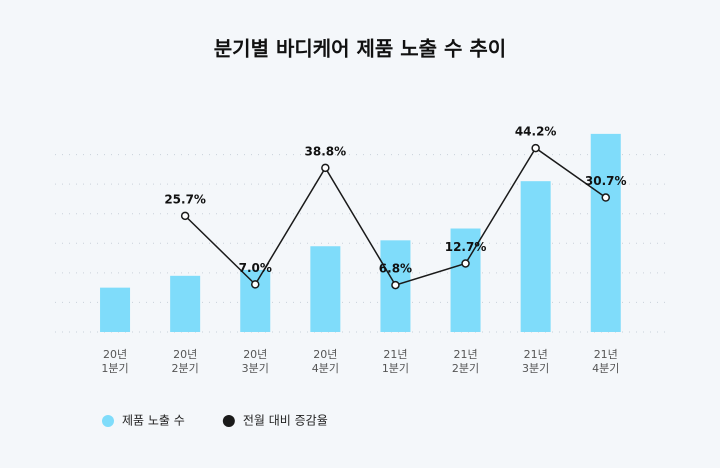 The image size is (720, 468). I want to click on x-tick-label: 21년 2분기, so click(465, 361).